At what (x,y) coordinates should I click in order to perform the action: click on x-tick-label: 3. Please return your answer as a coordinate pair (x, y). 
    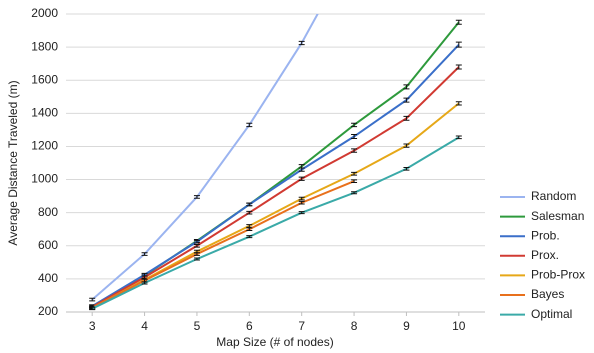
    Looking at the image, I should click on (92, 326).